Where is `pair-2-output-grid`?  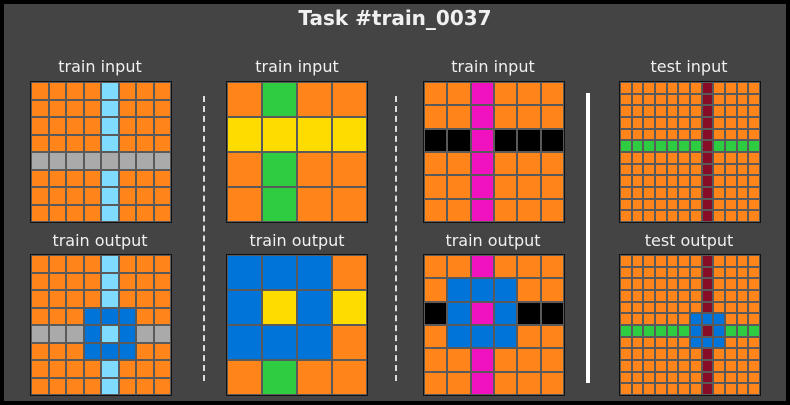 pair-2-output-grid is located at coordinates (297, 325).